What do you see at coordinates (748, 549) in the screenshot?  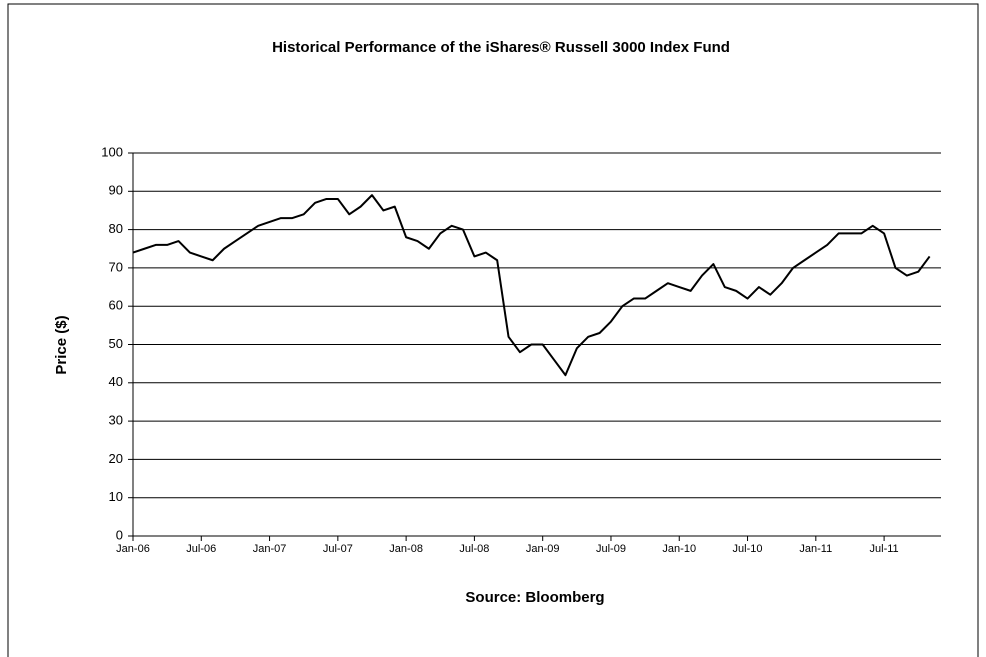 I see `x-tick-label: Jul-10` at bounding box center [748, 549].